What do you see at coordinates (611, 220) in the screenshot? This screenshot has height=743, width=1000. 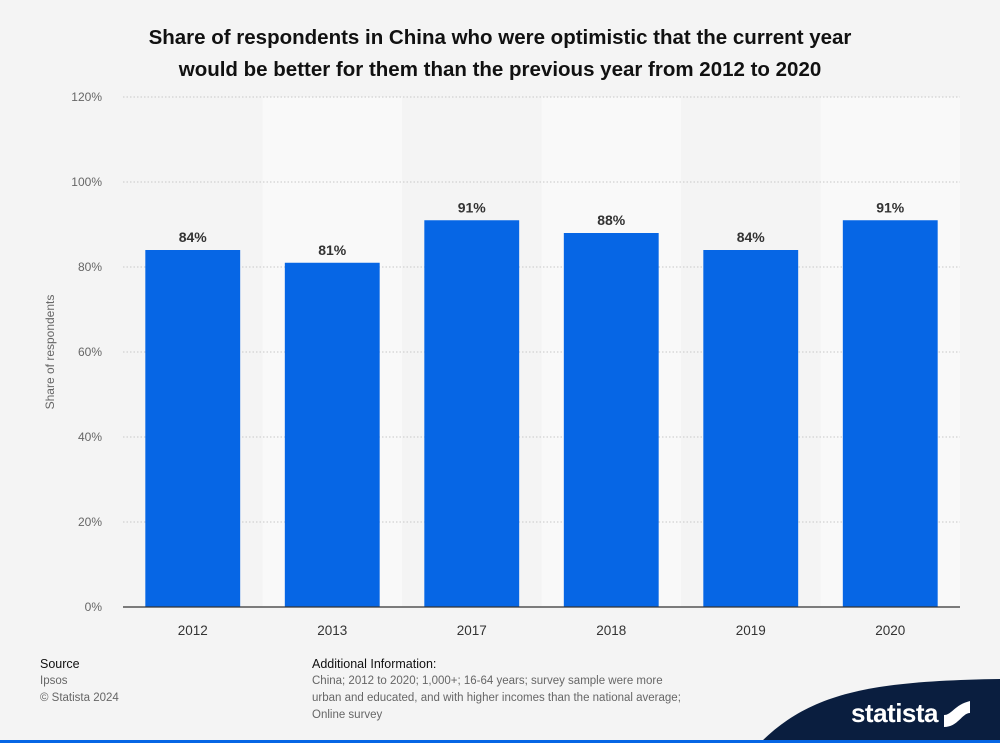 I see `data-label: 88%` at bounding box center [611, 220].